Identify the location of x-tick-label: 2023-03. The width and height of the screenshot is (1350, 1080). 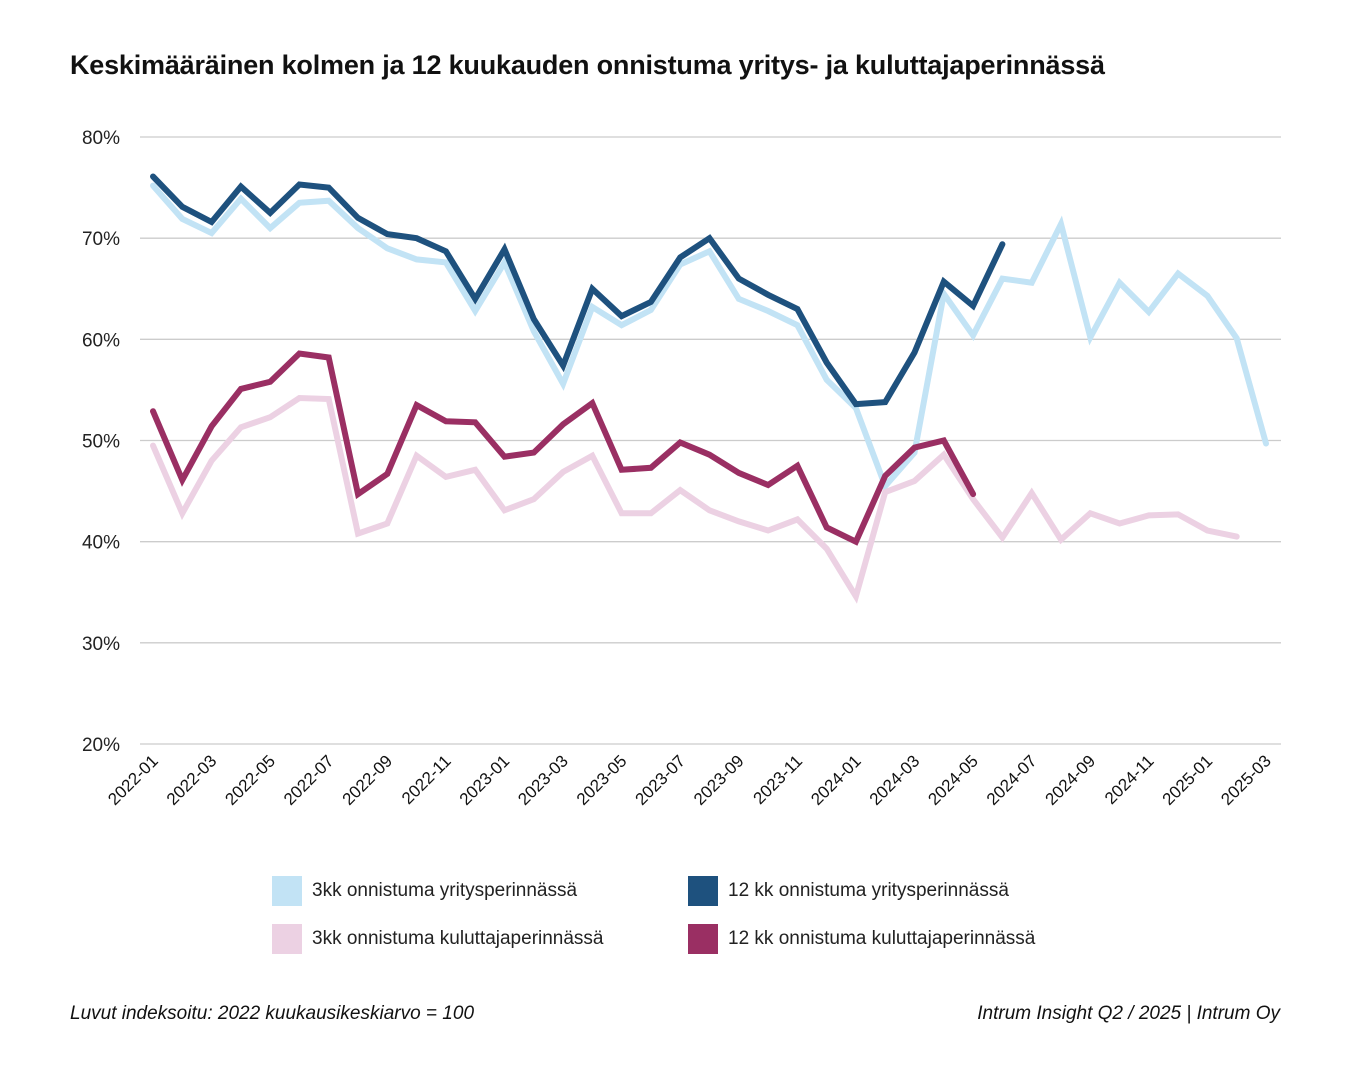
(543, 780).